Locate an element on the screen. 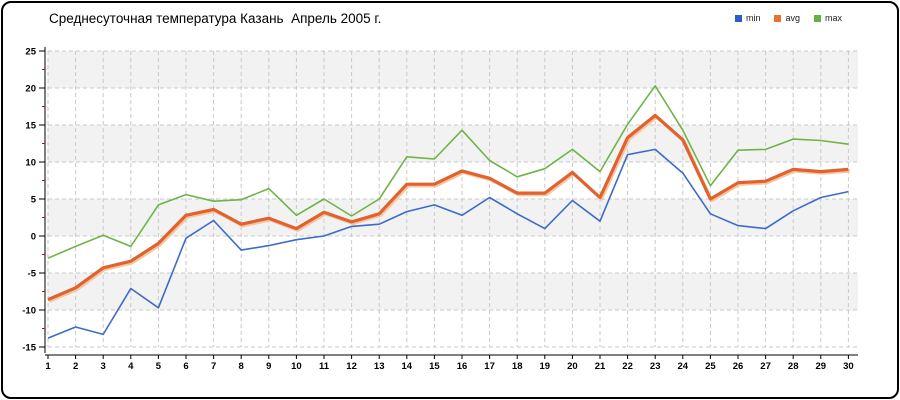 This screenshot has height=400, width=900. svg-text: 18 is located at coordinates (517, 366).